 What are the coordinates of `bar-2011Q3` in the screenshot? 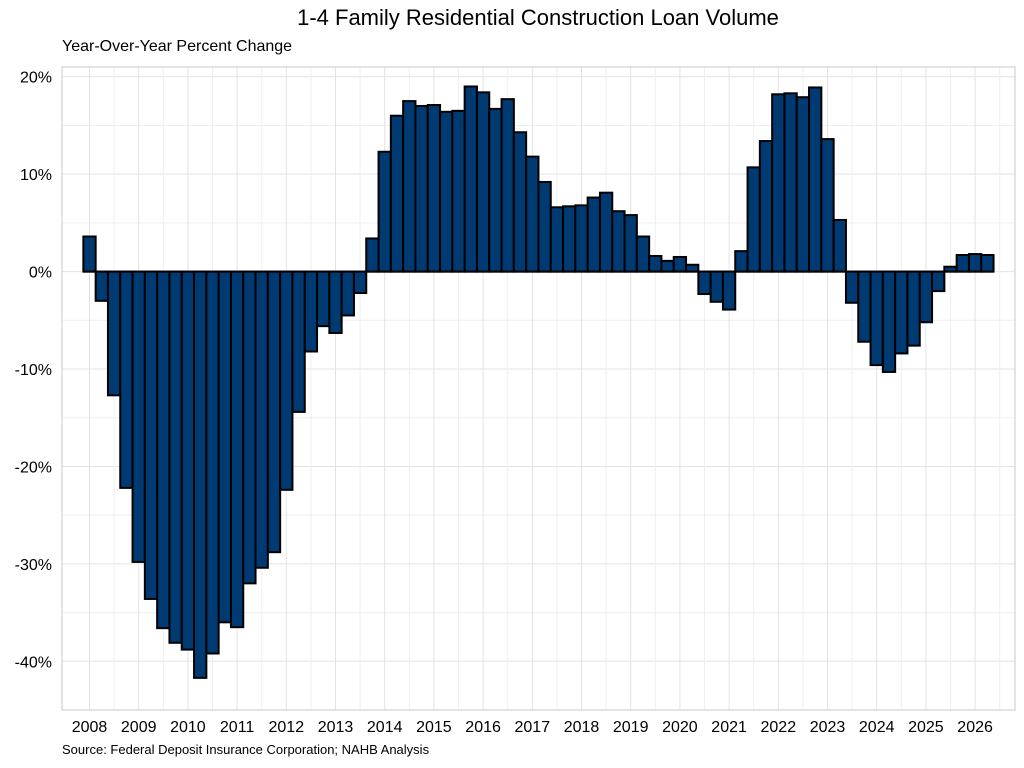 It's located at (261, 419).